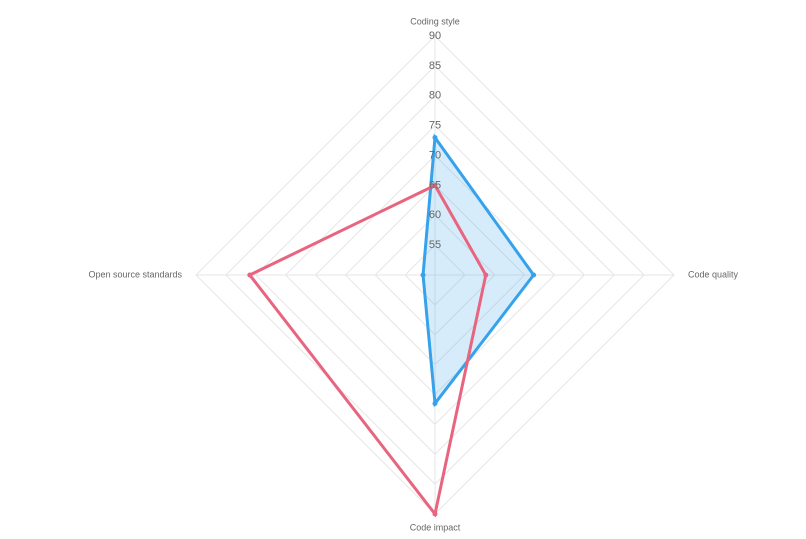 This screenshot has height=539, width=806. What do you see at coordinates (435, 66) in the screenshot?
I see `r-tick-label: 85` at bounding box center [435, 66].